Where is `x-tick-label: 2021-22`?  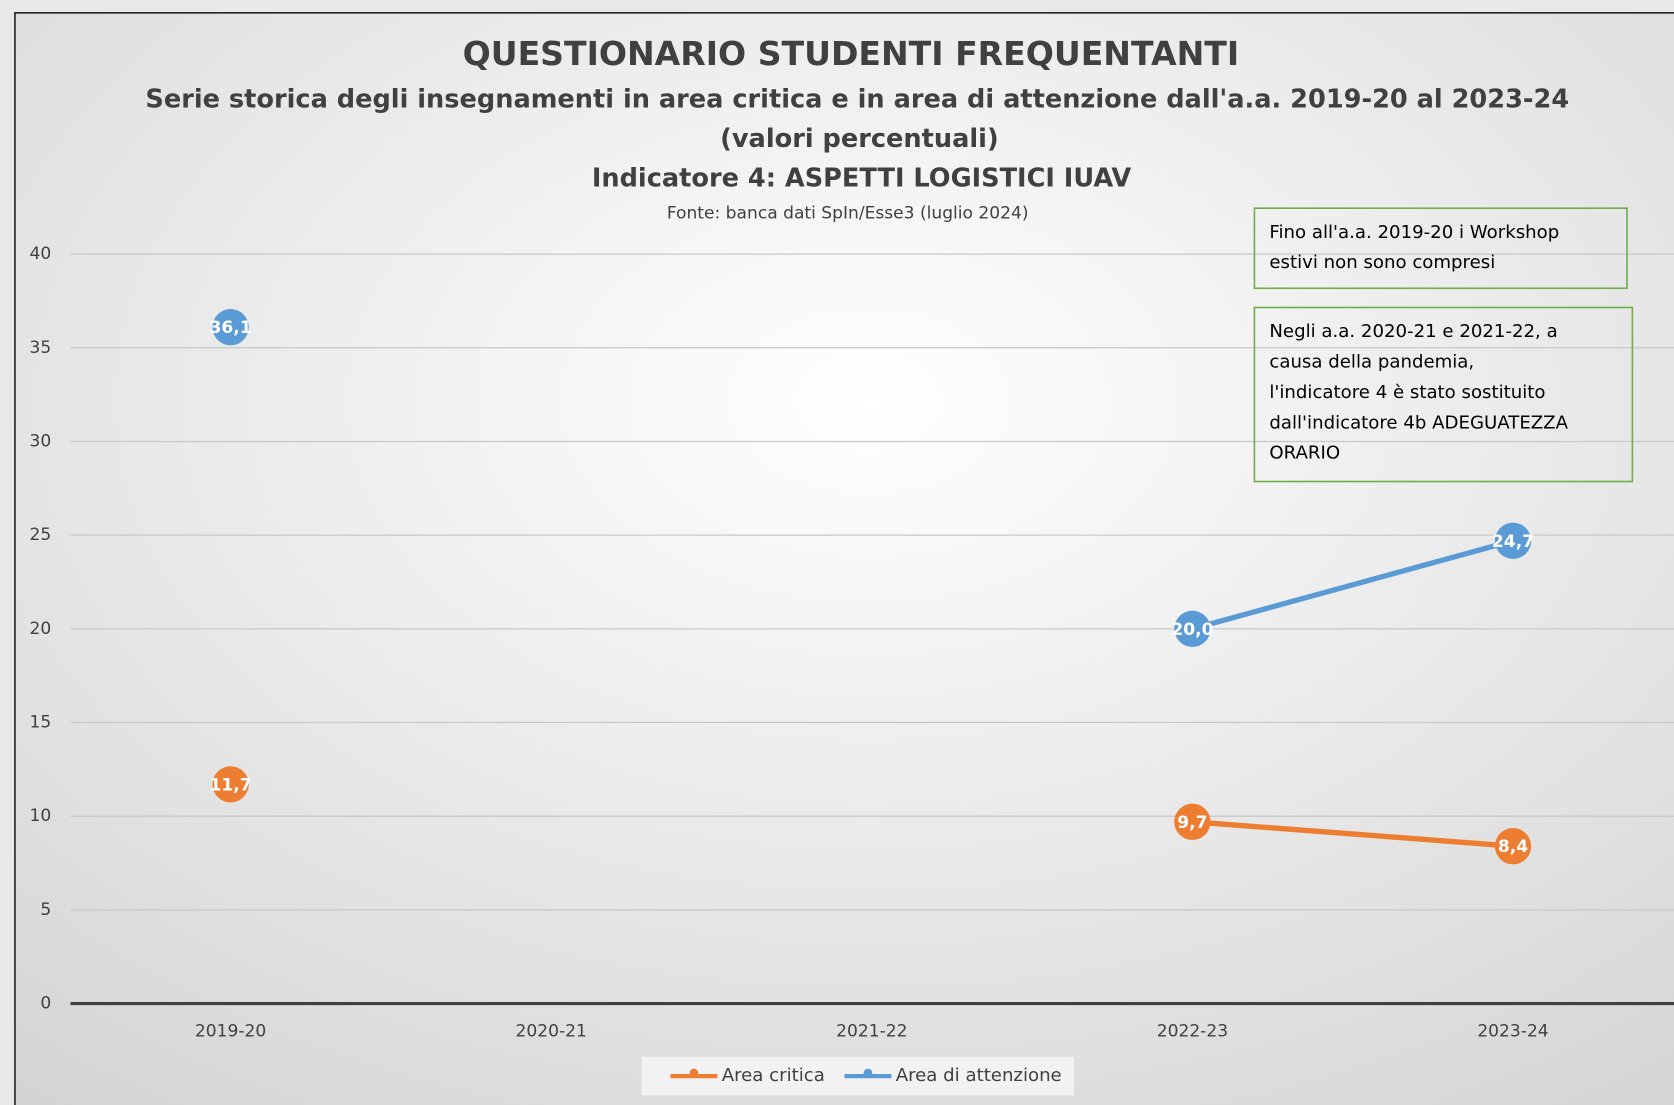 x-tick-label: 2021-22 is located at coordinates (871, 1031).